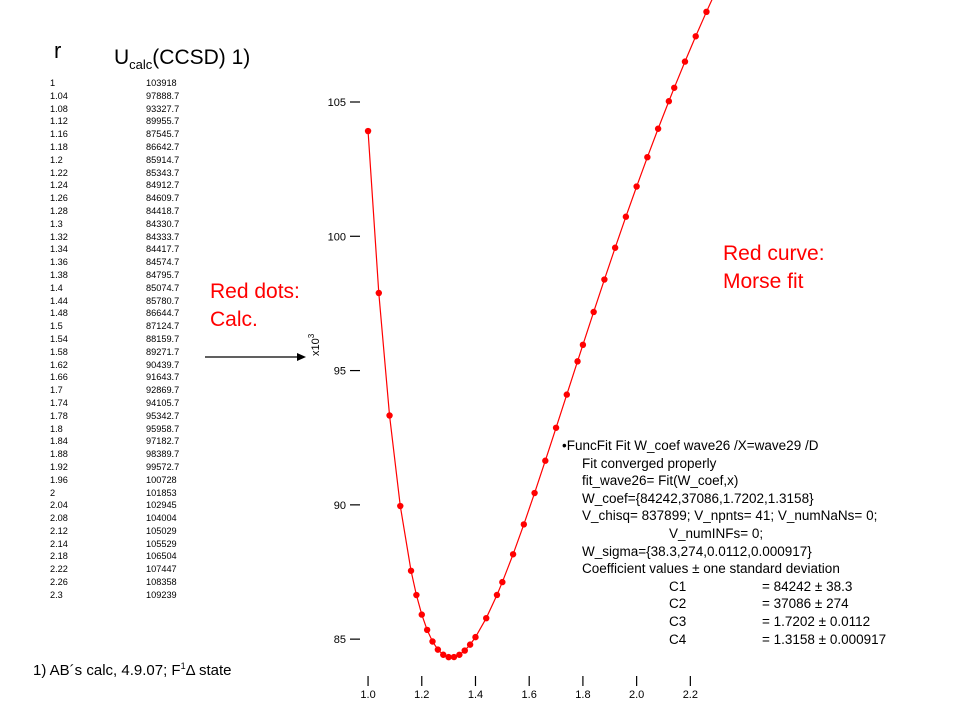 The width and height of the screenshot is (960, 720). I want to click on energy-value: 105529, so click(161, 543).